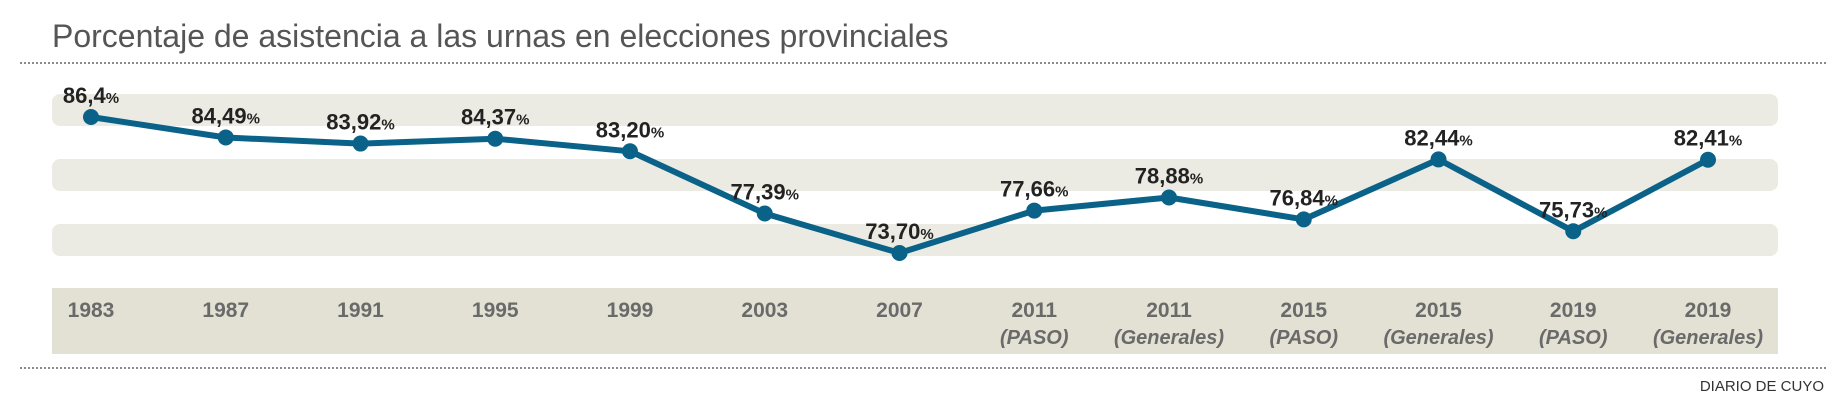  I want to click on top-divider, so click(923, 63).